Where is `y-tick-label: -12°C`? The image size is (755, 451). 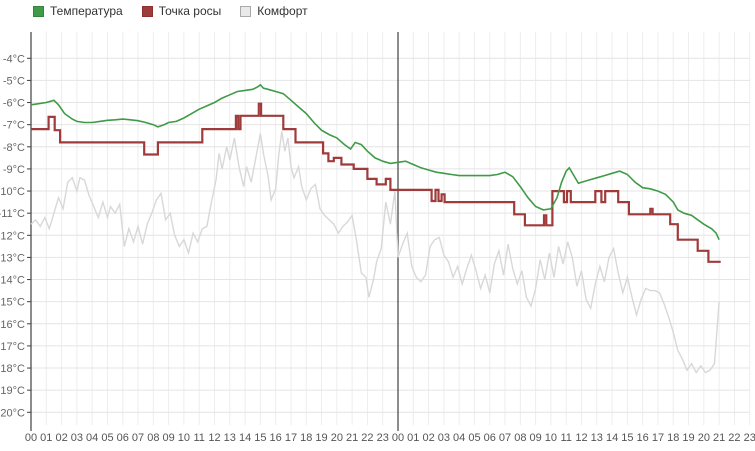
y-tick-label: -12°C is located at coordinates (12, 236).